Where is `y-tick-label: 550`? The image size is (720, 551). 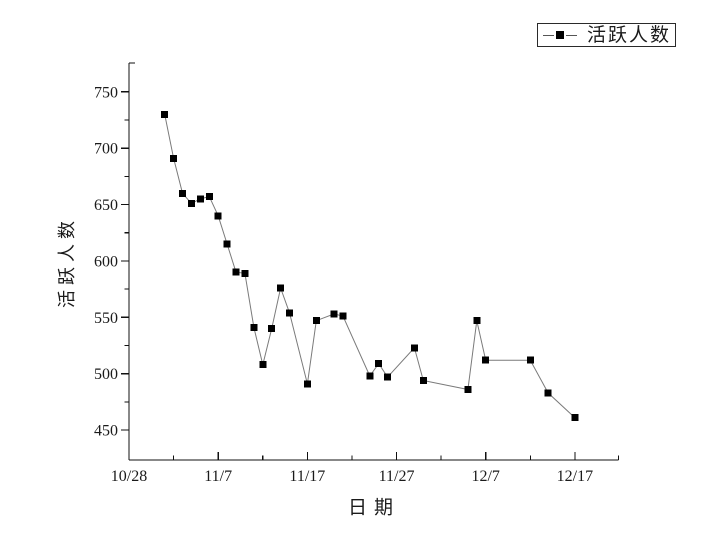 y-tick-label: 550 is located at coordinates (106, 318).